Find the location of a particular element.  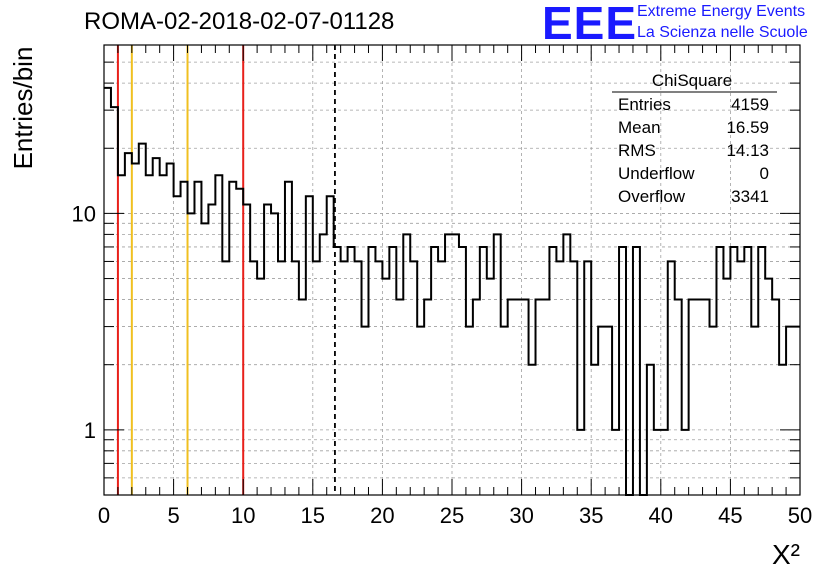

logo-subtitle-line2: La Scienza nelle Scuole is located at coordinates (722, 32).